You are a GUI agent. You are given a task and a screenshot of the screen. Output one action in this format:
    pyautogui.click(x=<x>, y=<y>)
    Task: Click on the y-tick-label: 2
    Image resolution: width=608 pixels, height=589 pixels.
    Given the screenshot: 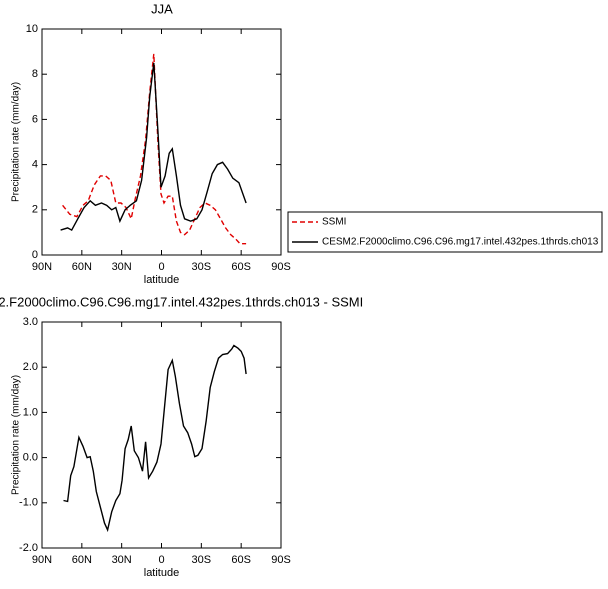 What is the action you would take?
    pyautogui.click(x=35, y=210)
    